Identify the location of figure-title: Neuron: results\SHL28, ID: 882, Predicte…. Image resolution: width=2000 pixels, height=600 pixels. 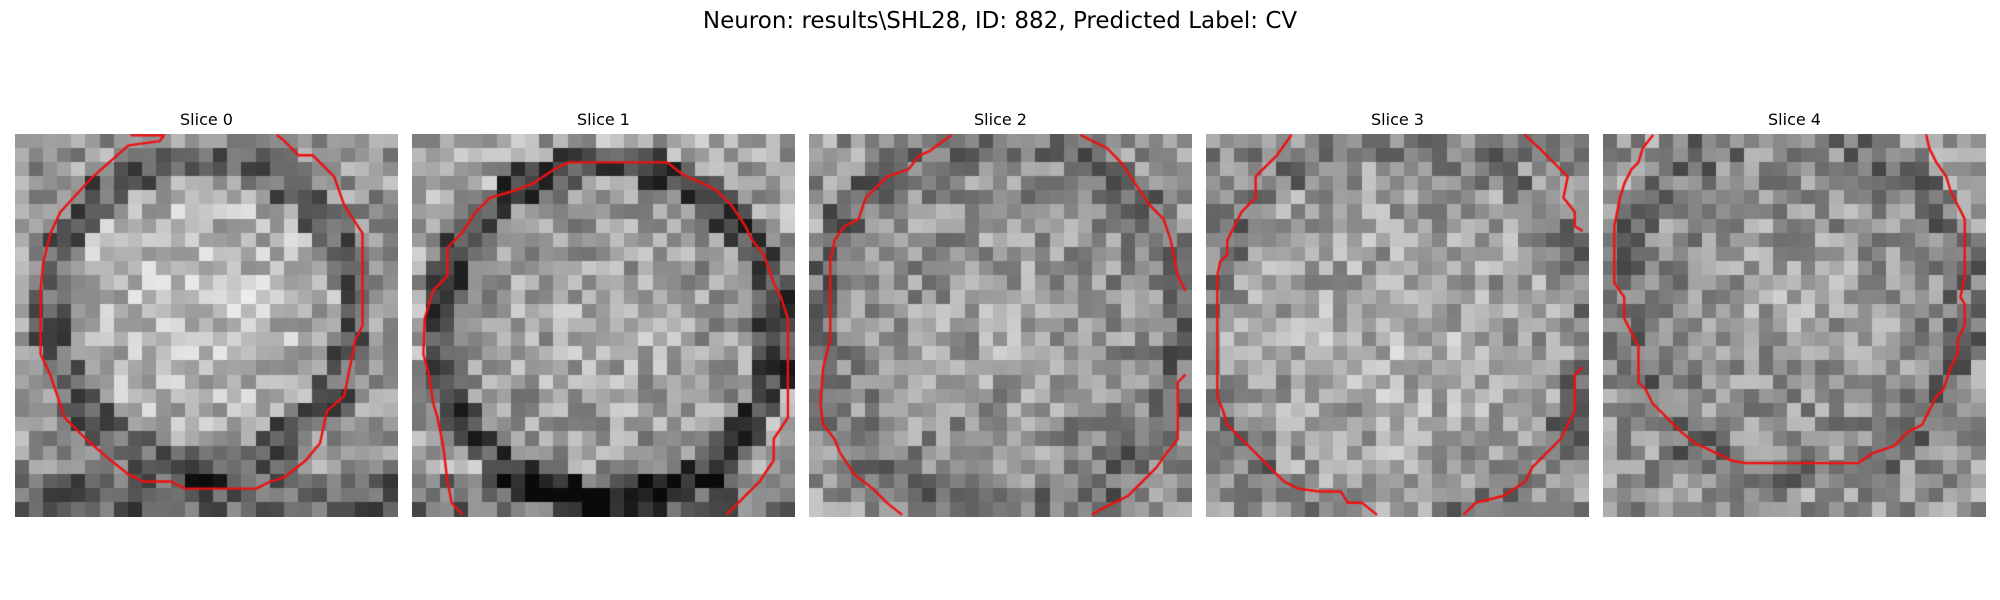
(1000, 21).